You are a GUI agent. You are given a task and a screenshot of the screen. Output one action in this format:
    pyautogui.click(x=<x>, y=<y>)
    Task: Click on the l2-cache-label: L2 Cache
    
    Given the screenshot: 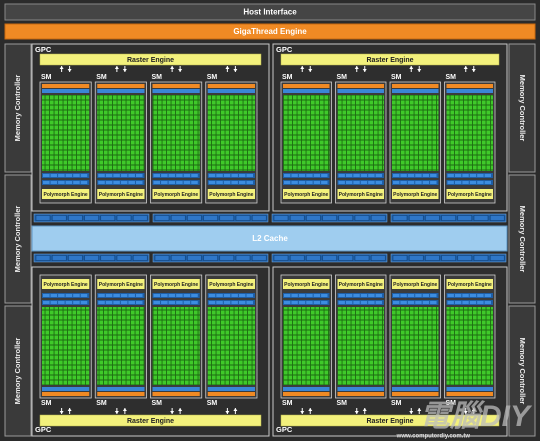 What is the action you would take?
    pyautogui.click(x=270, y=238)
    